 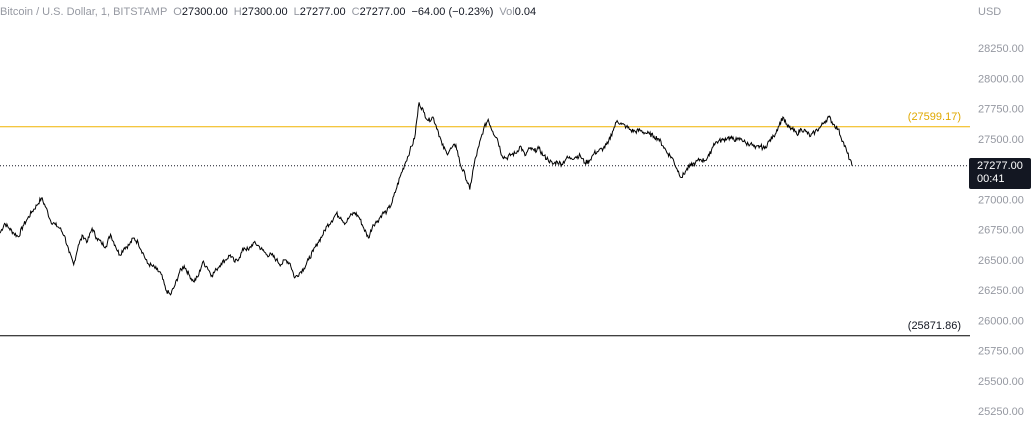 I want to click on horizontal-line-label: (25871.86), so click(x=934, y=326).